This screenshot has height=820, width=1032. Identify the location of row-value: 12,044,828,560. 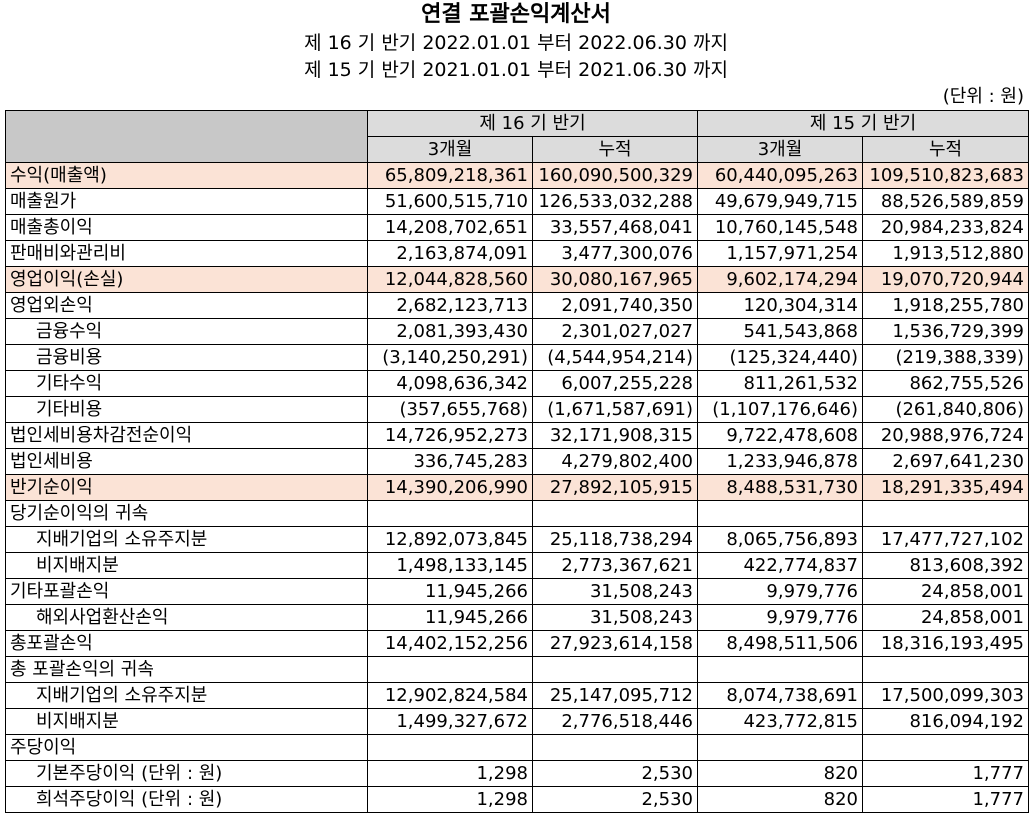
(450, 279).